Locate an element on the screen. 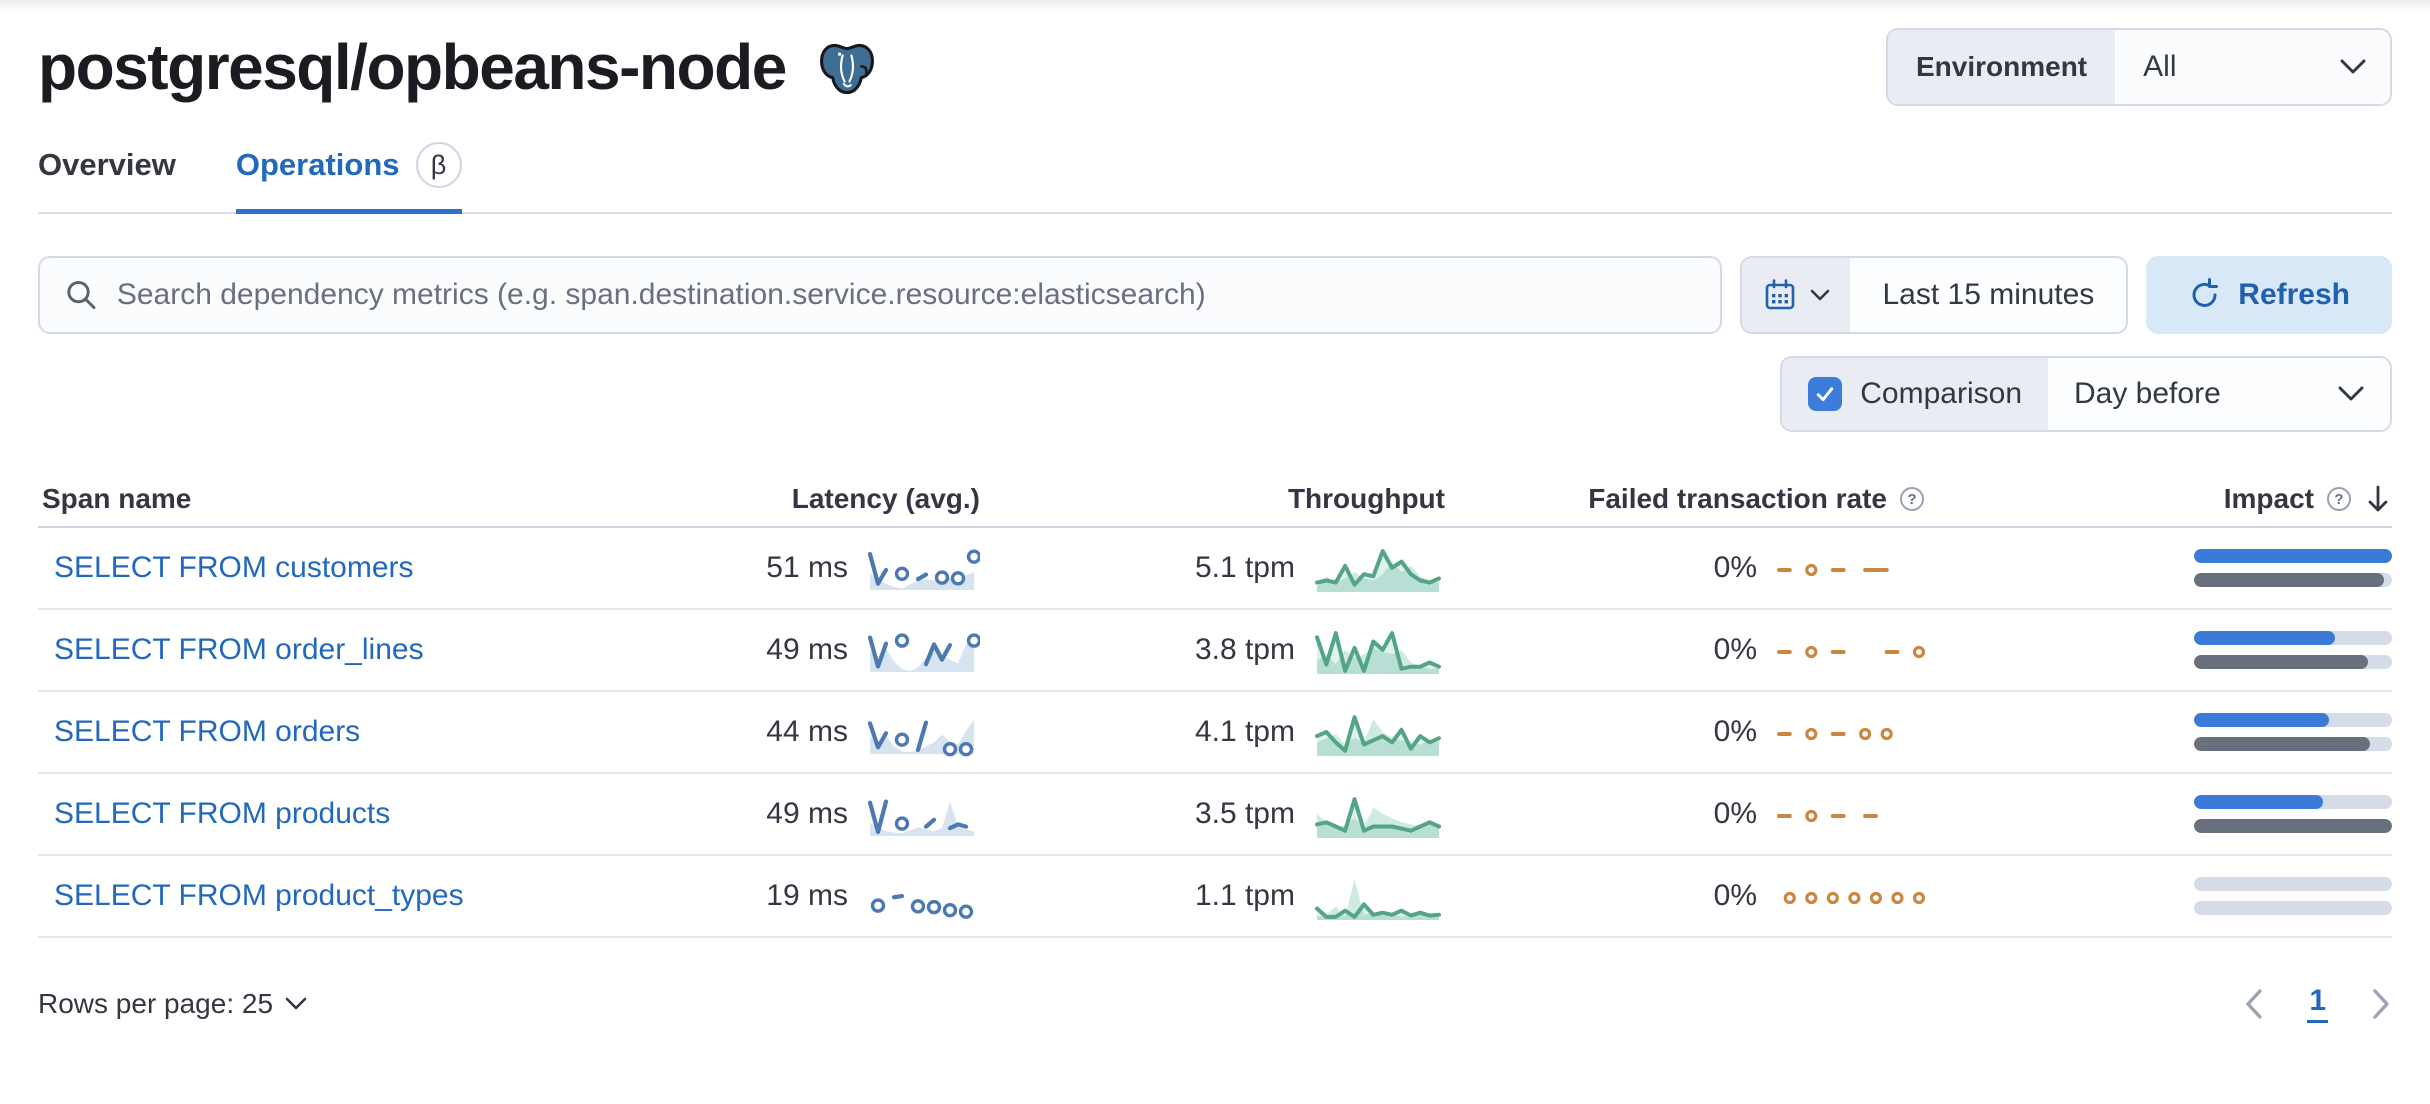 The image size is (2430, 1104). col-header-impact: Impact ? is located at coordinates (2158, 499).